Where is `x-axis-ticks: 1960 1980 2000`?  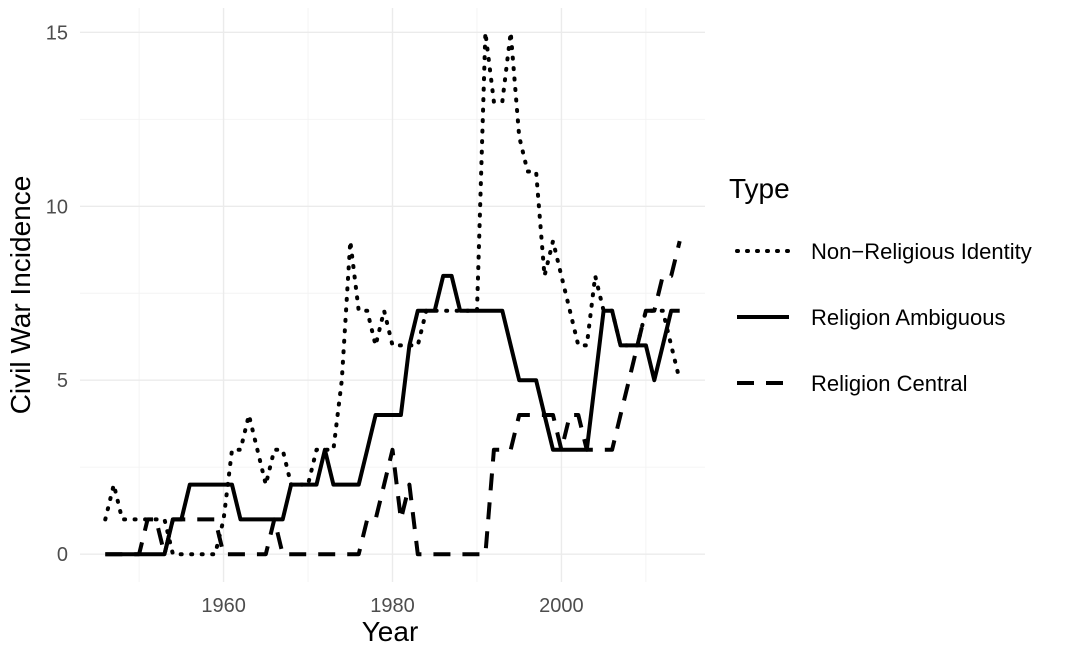 x-axis-ticks: 1960 1980 2000 is located at coordinates (392, 606).